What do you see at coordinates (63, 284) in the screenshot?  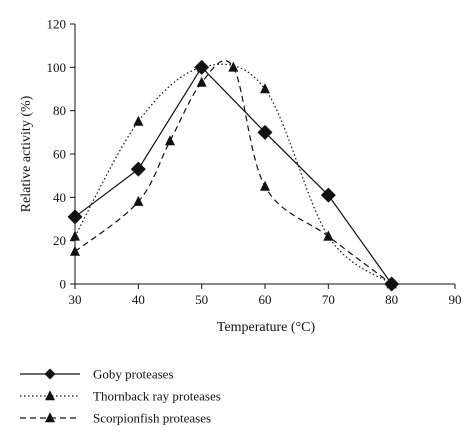 I see `y-tick-label: 0` at bounding box center [63, 284].